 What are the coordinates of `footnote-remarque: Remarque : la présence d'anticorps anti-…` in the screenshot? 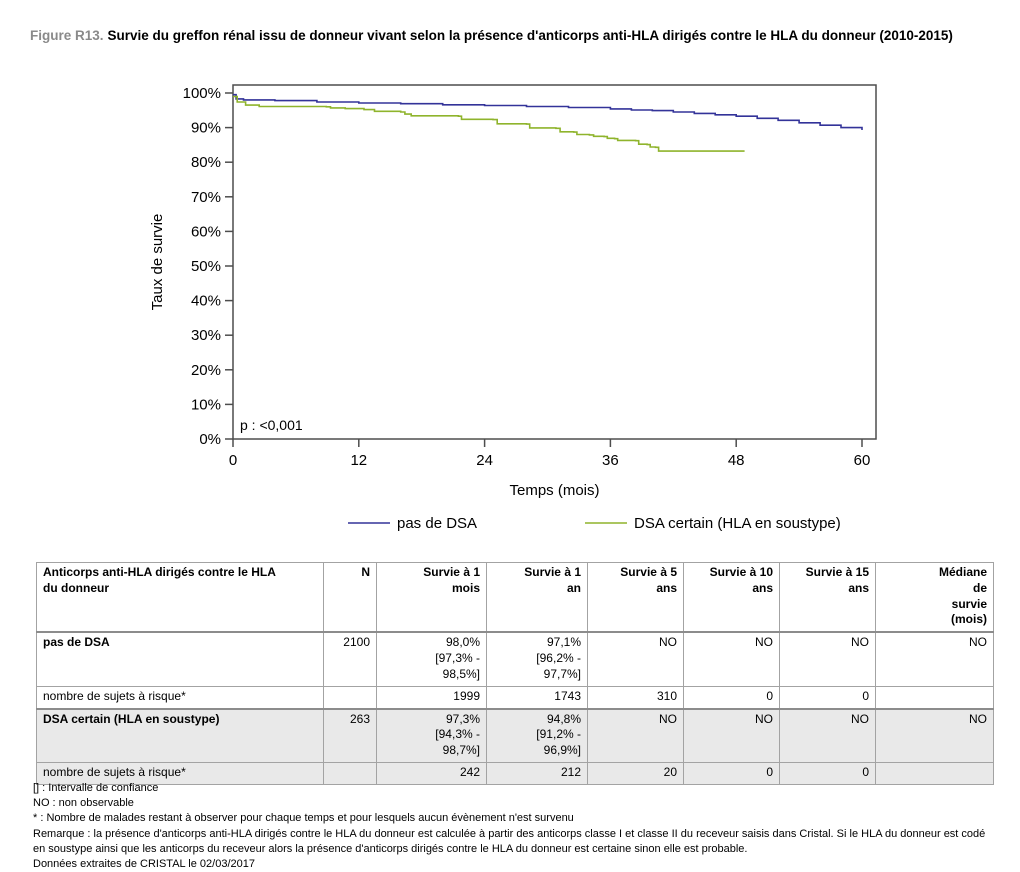 It's located at (509, 841).